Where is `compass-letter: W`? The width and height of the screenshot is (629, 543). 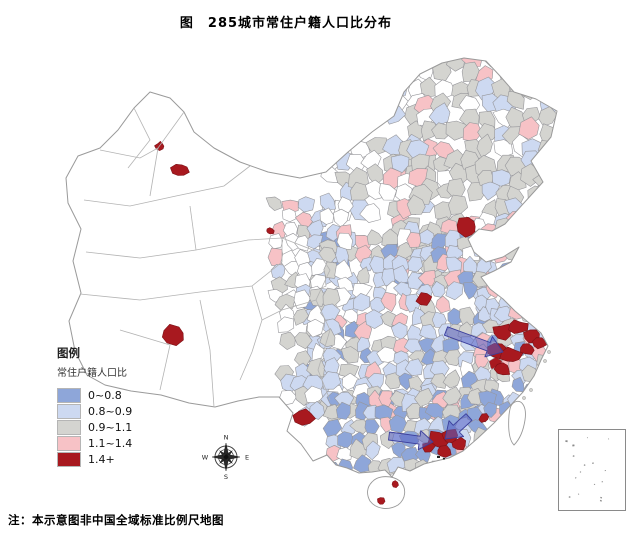
compass-letter: W is located at coordinates (205, 458).